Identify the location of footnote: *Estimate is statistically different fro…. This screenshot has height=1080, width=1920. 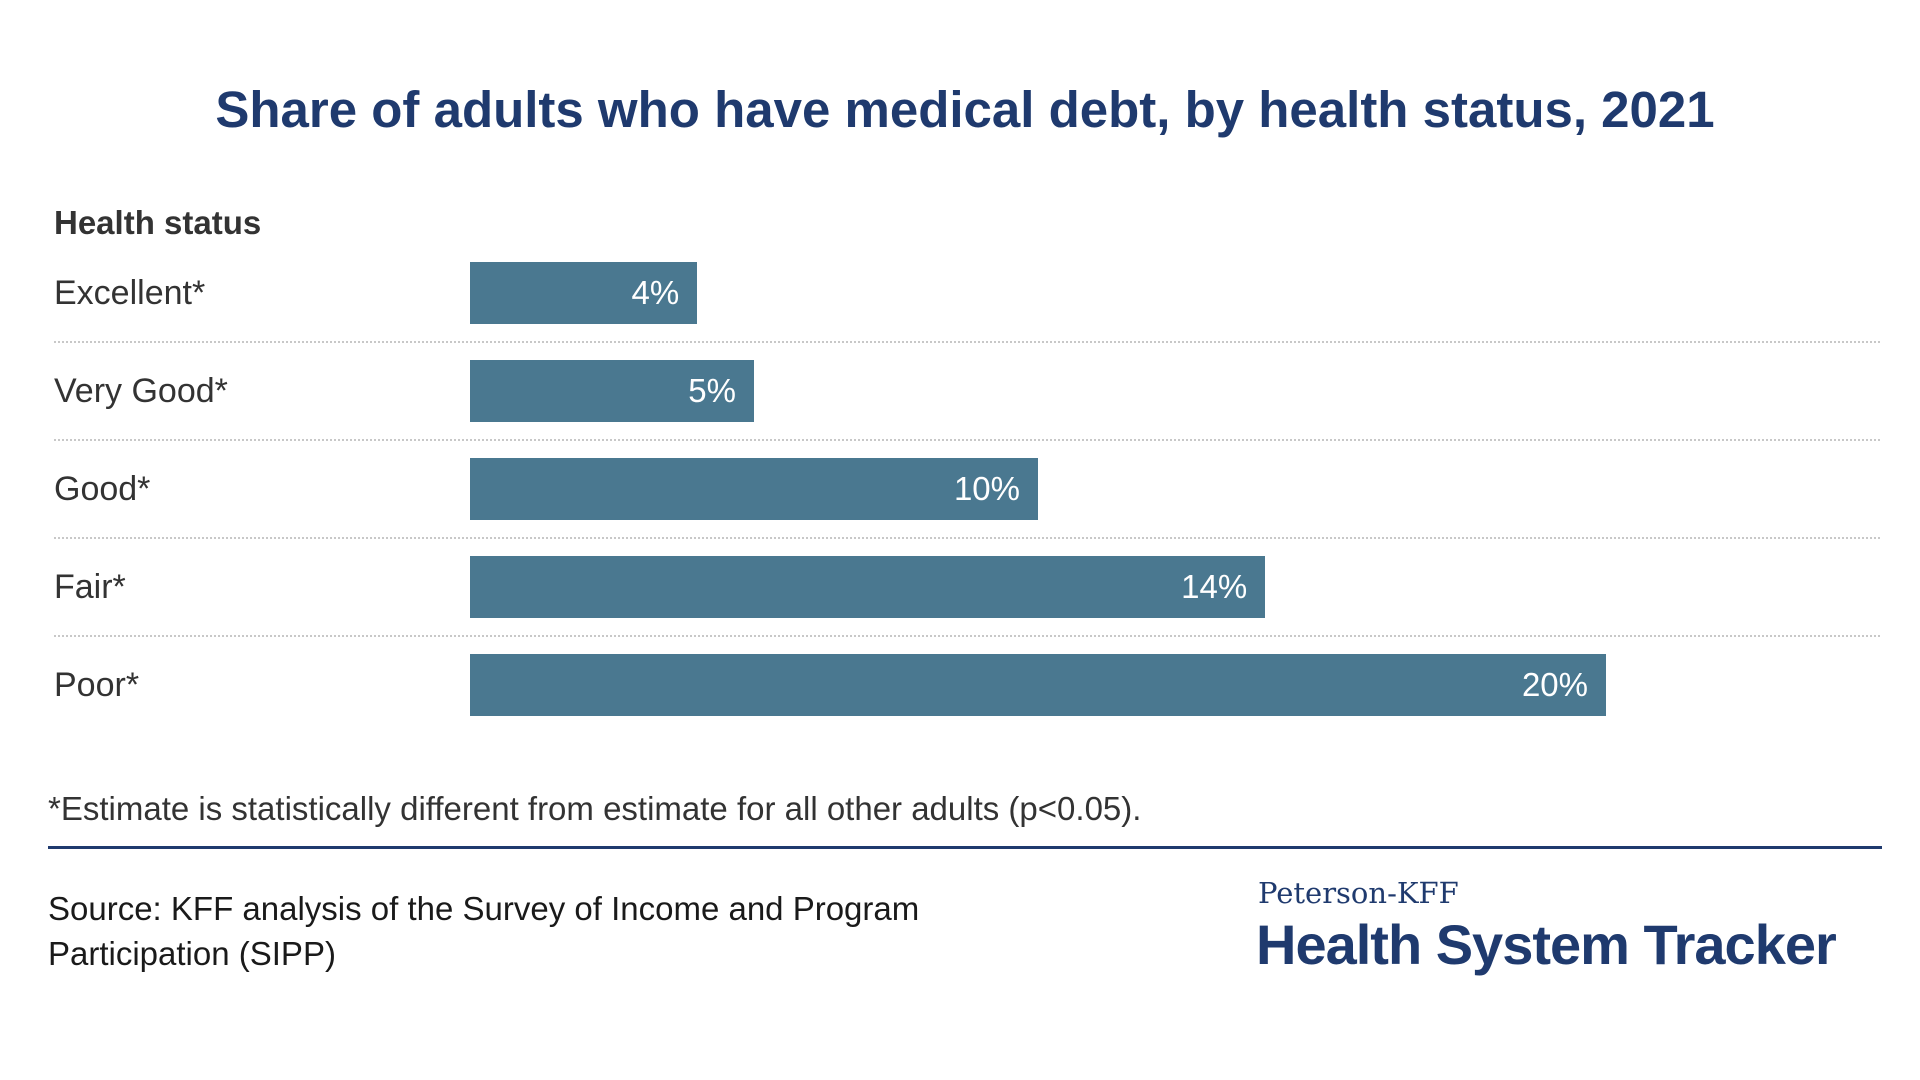
(595, 808).